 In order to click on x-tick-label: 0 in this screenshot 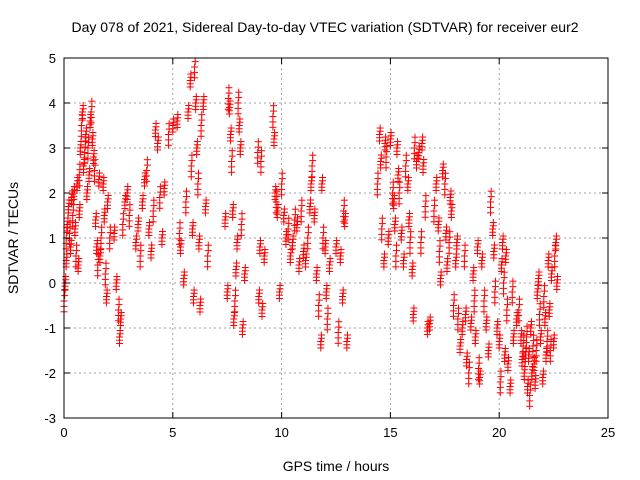, I will do `click(63, 432)`.